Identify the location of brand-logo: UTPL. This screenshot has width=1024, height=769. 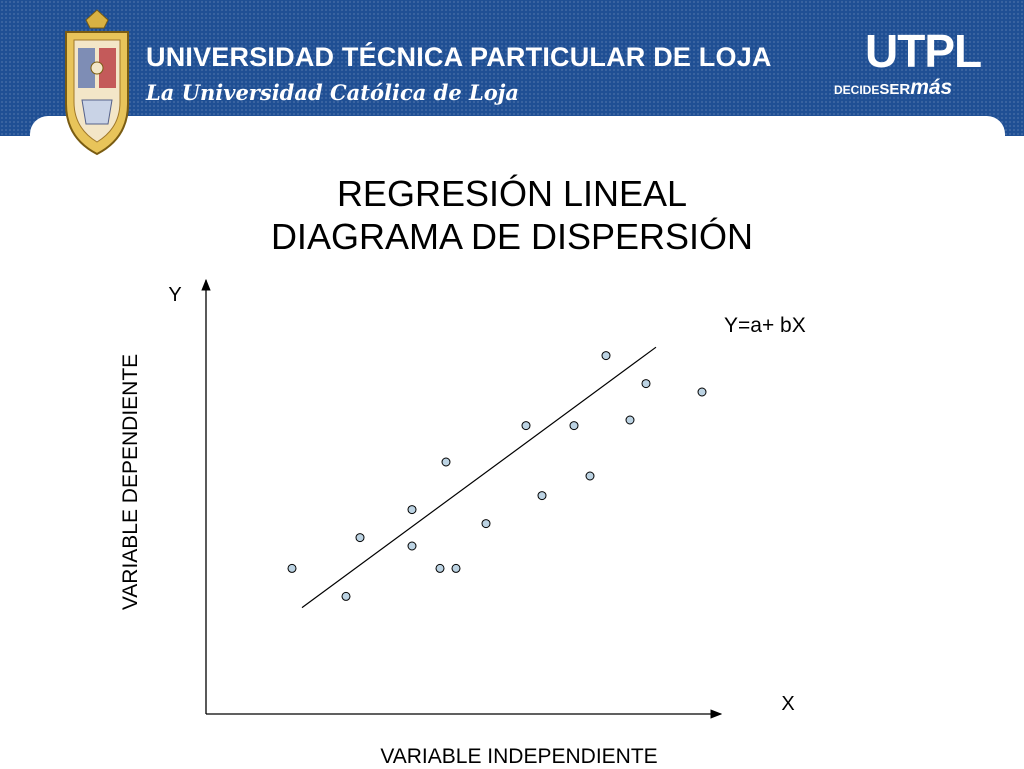
(923, 51).